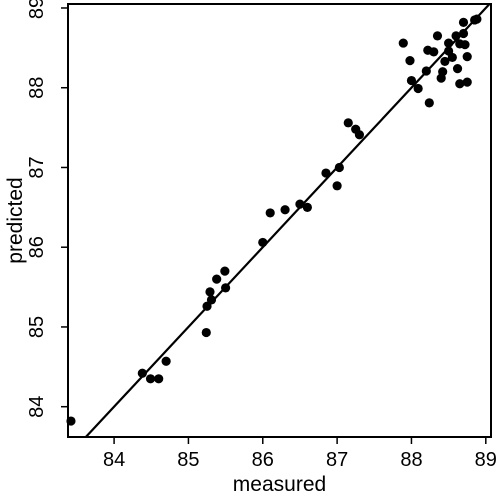 The height and width of the screenshot is (504, 504). Describe the element at coordinates (37, 327) in the screenshot. I see `y-tick-label-85: 85` at that location.